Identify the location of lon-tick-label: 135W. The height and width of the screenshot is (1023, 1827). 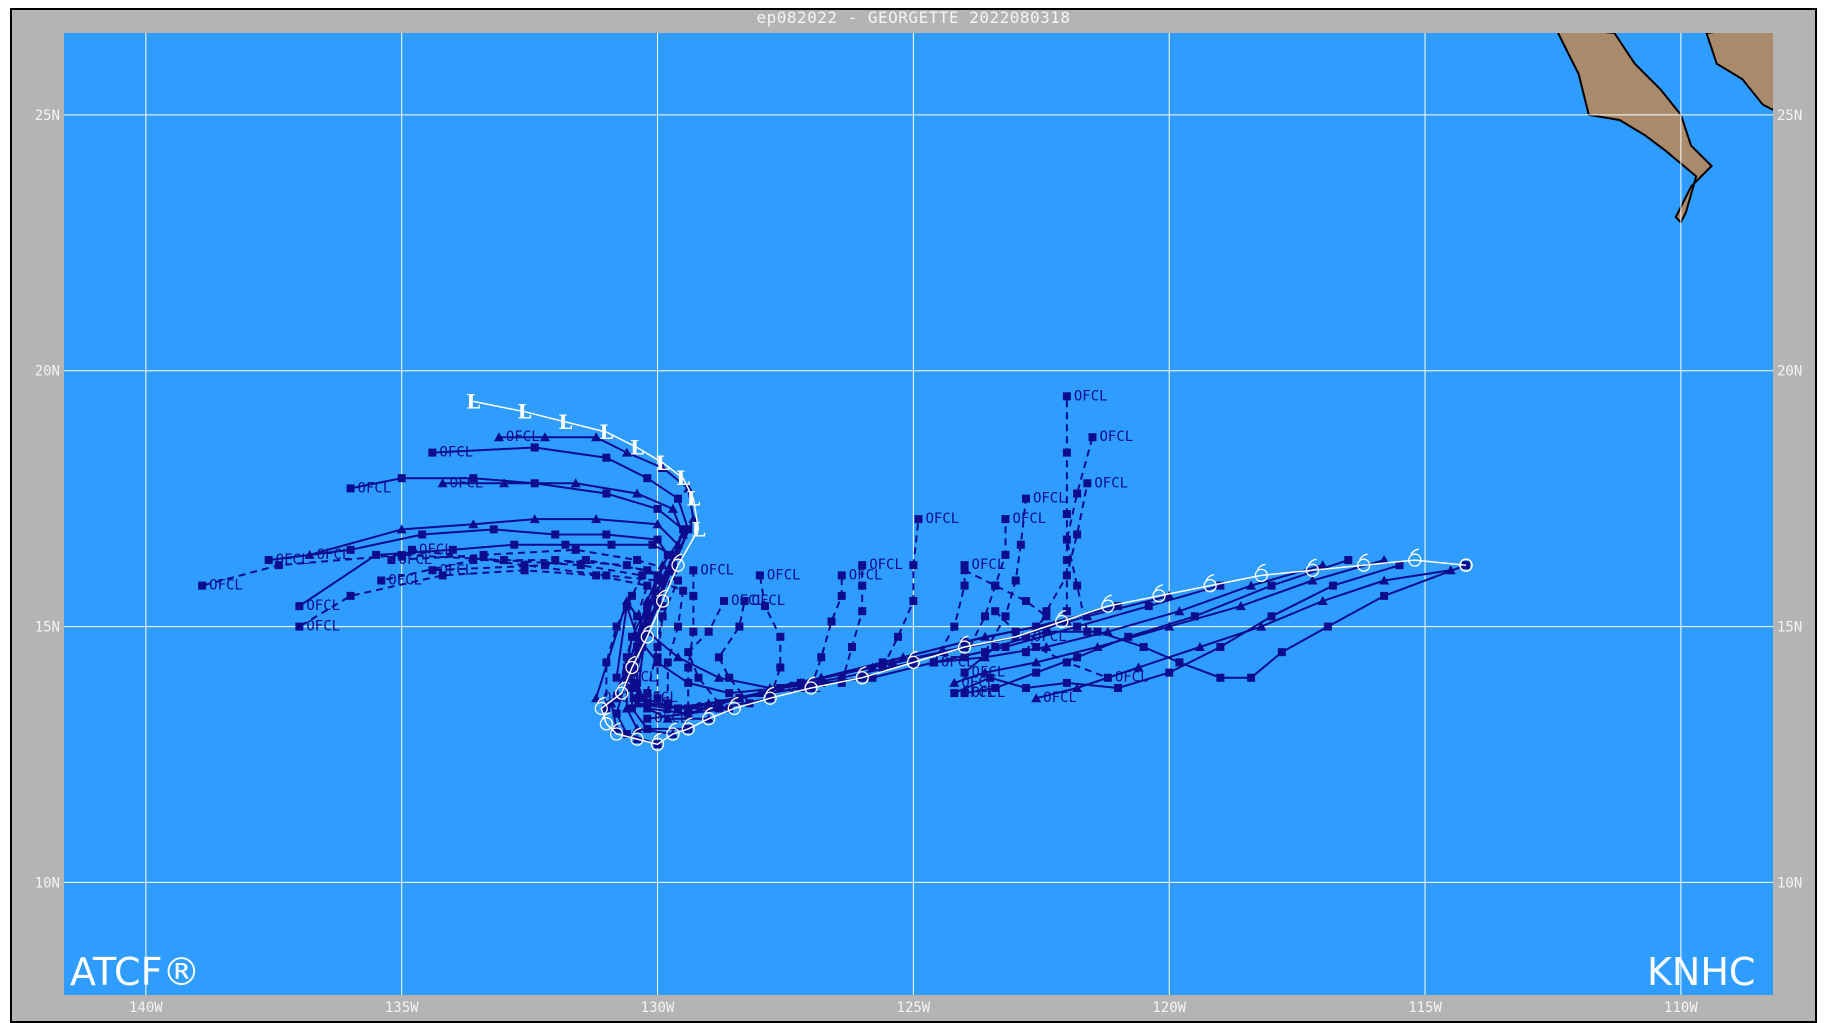
(402, 1008).